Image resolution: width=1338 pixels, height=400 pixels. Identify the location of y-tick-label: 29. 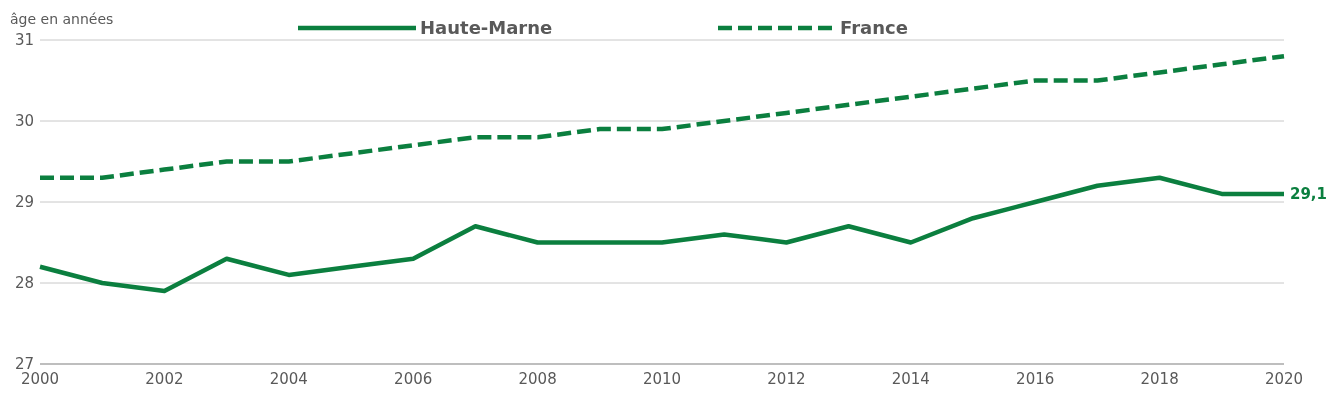
(24, 202).